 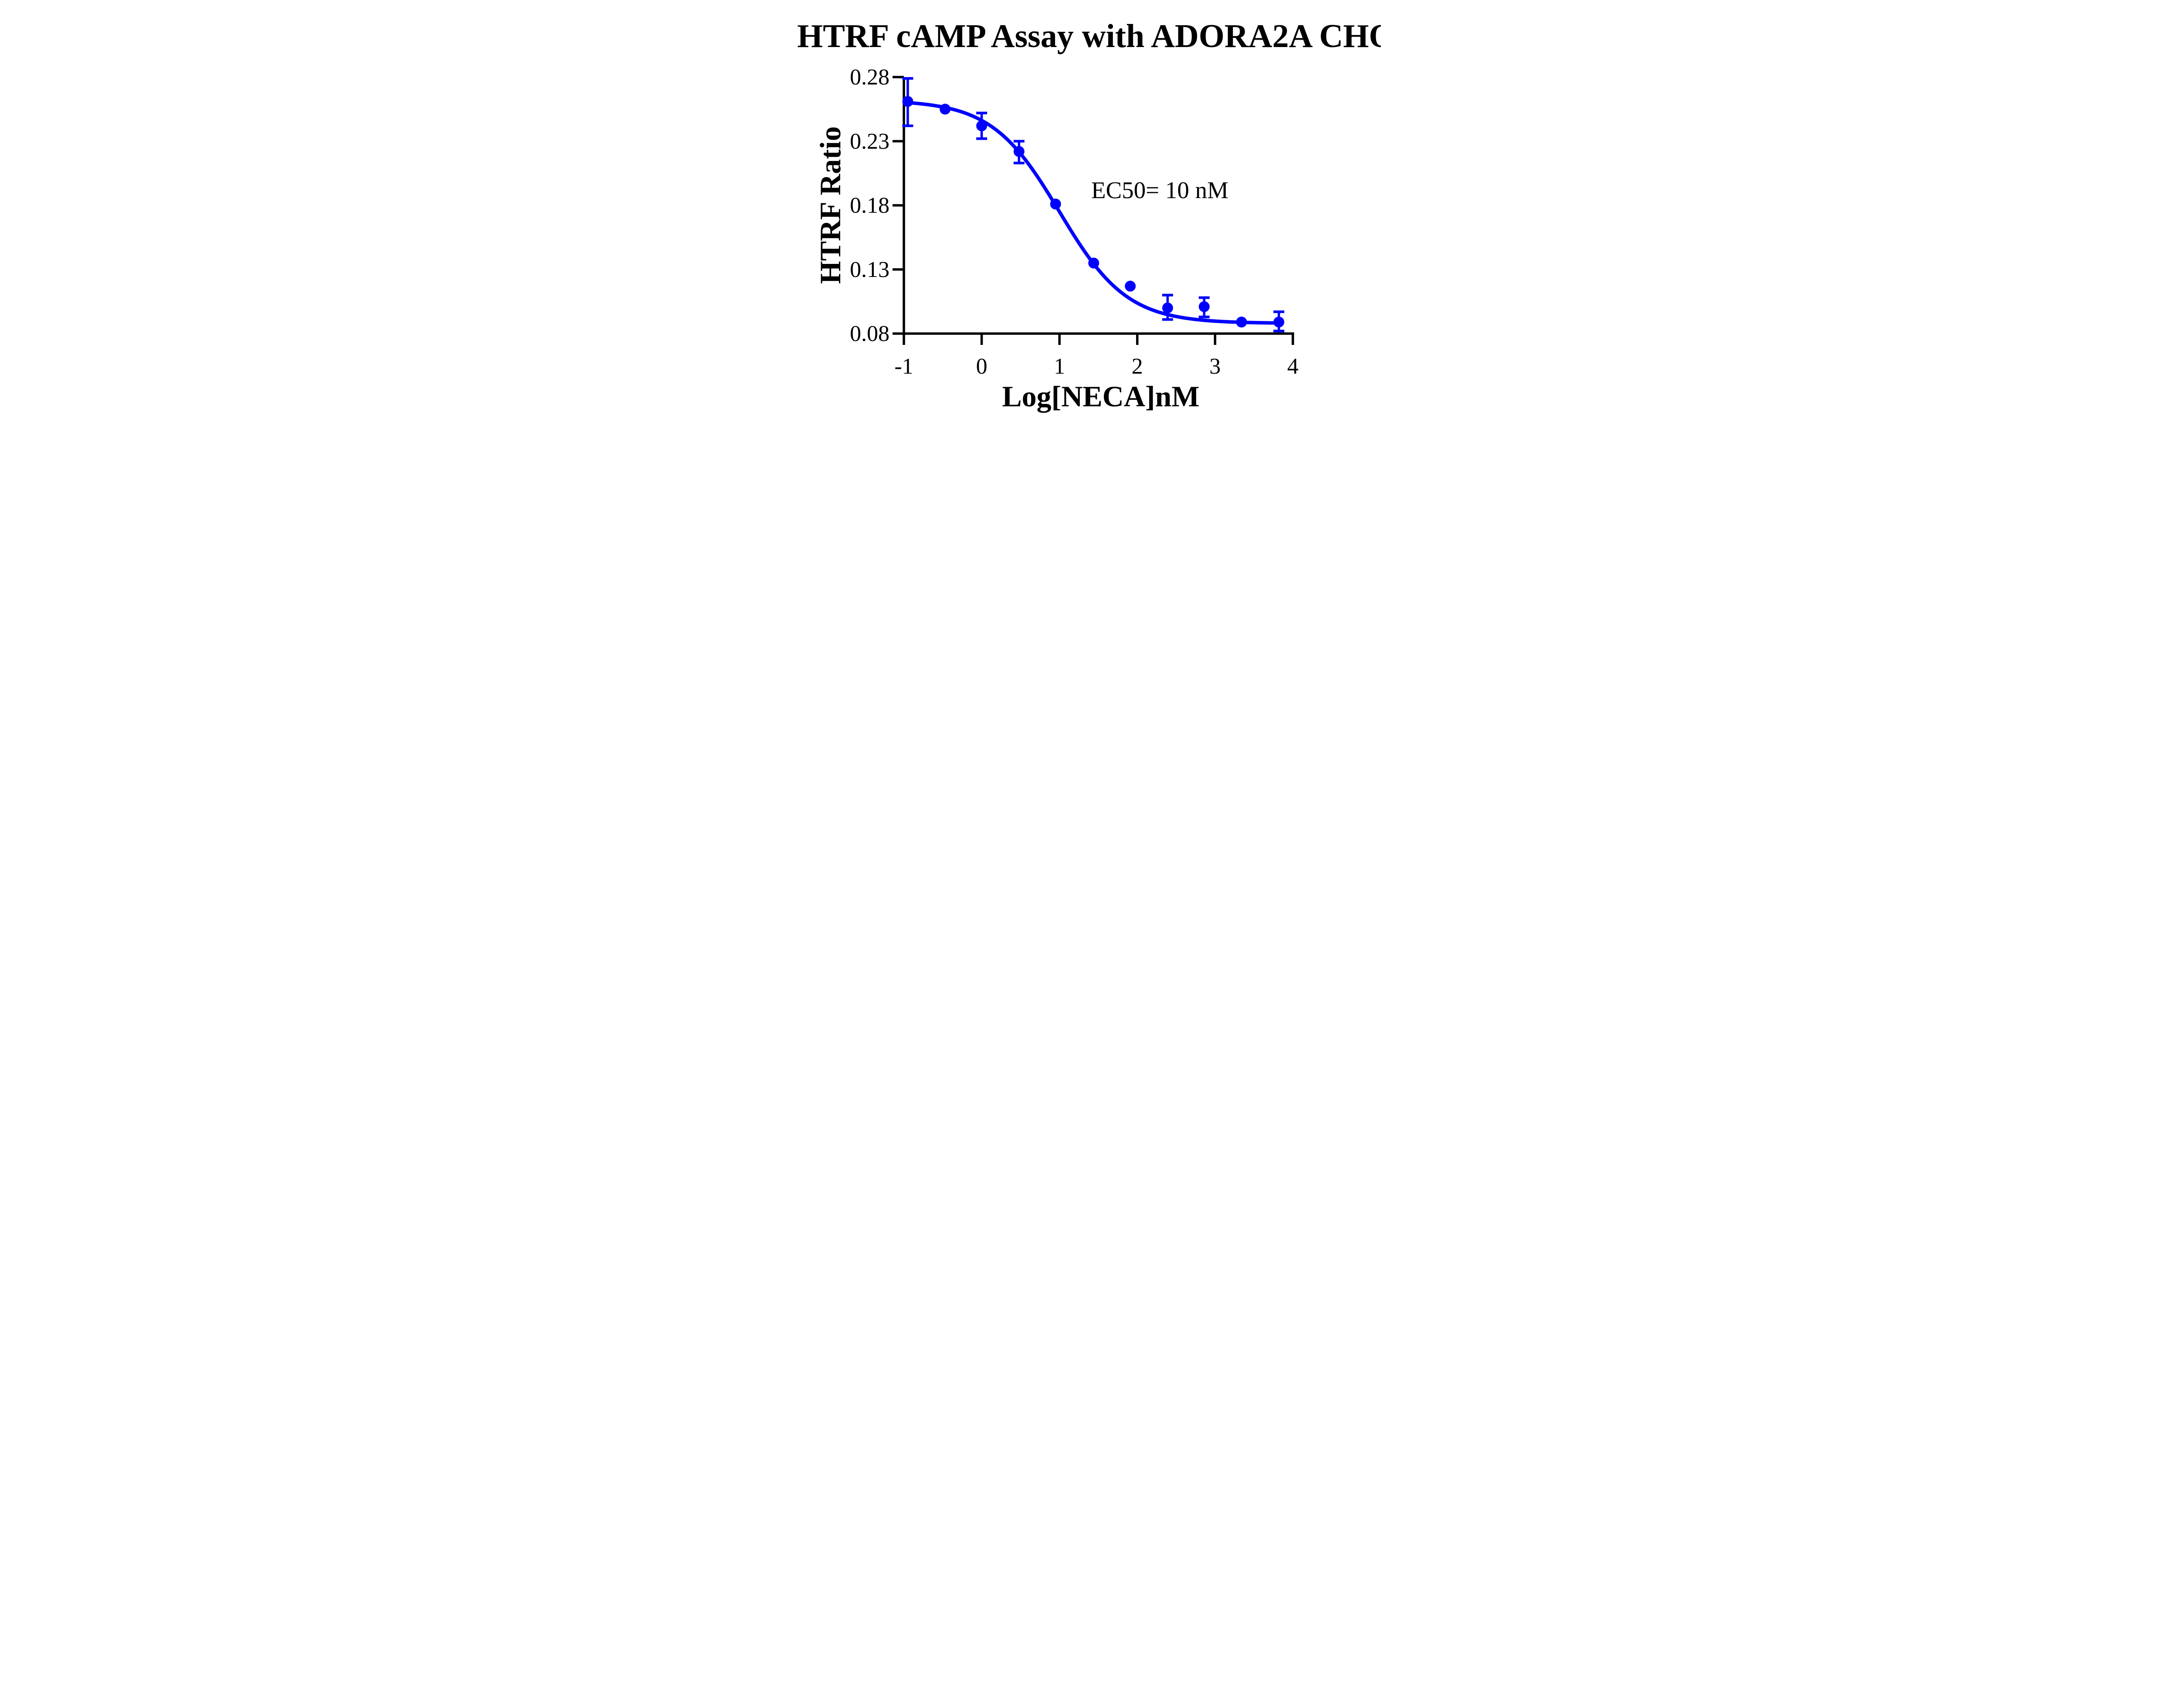 I want to click on x-tick-label: 1, so click(x=1059, y=366).